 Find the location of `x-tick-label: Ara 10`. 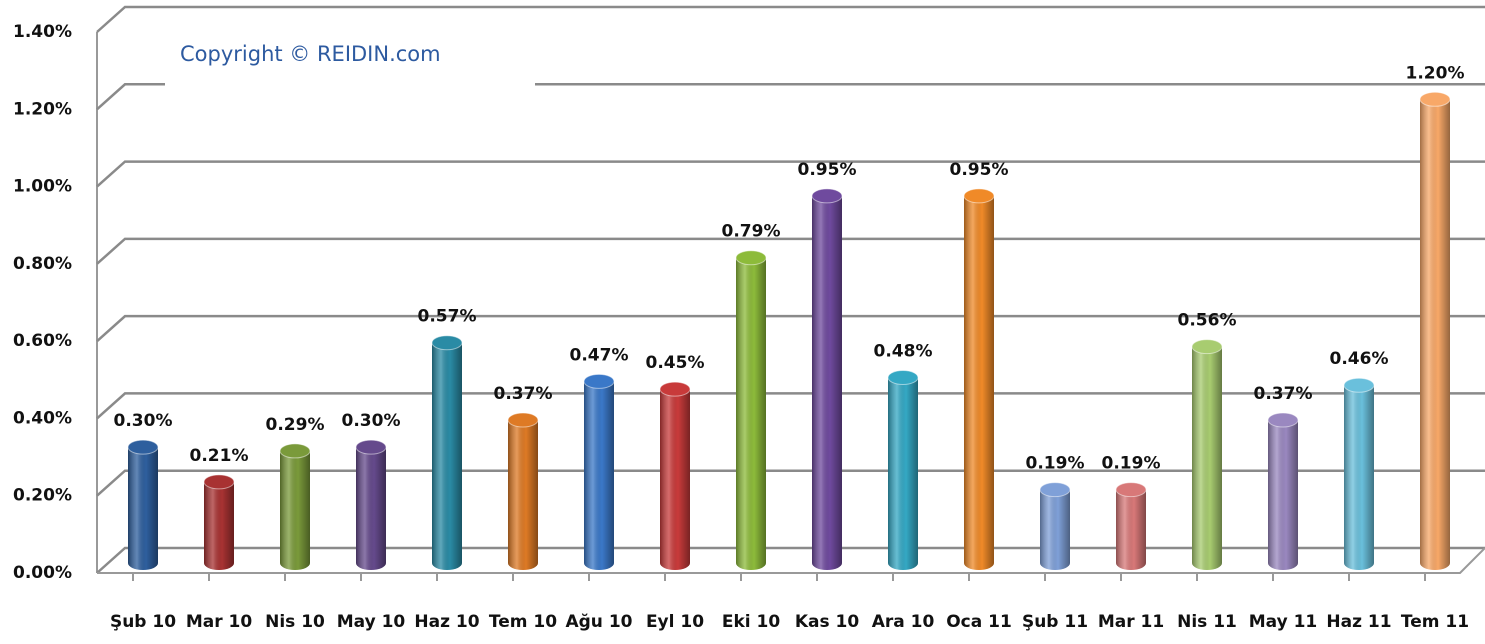

x-tick-label: Ara 10 is located at coordinates (903, 622).